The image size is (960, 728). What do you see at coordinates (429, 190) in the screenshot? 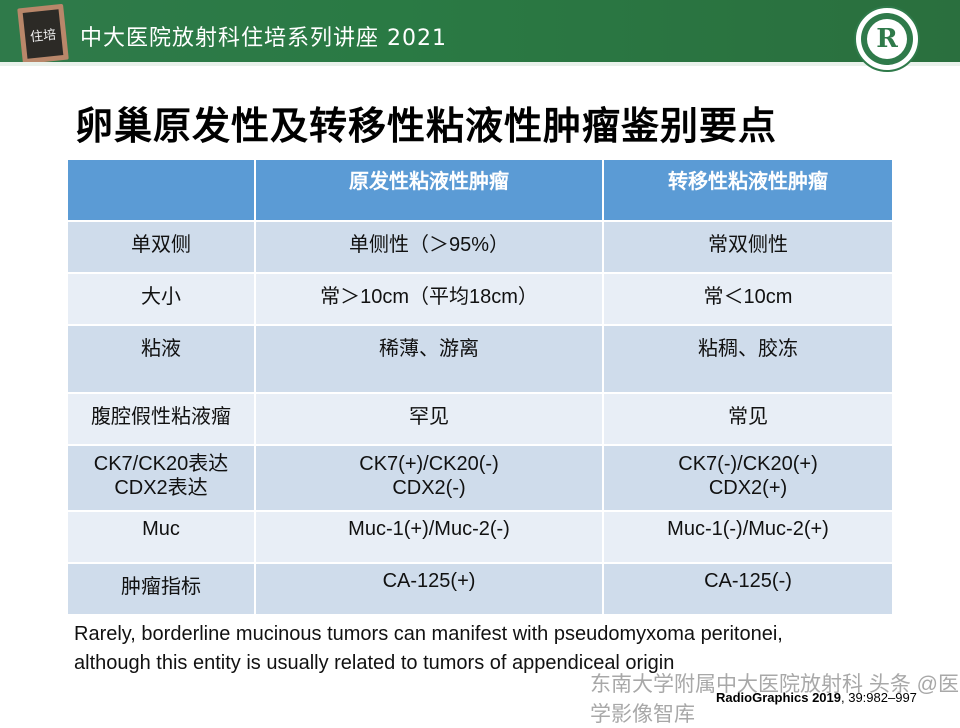
I see `header-cell-primary: 原发性粘液性肿瘤` at bounding box center [429, 190].